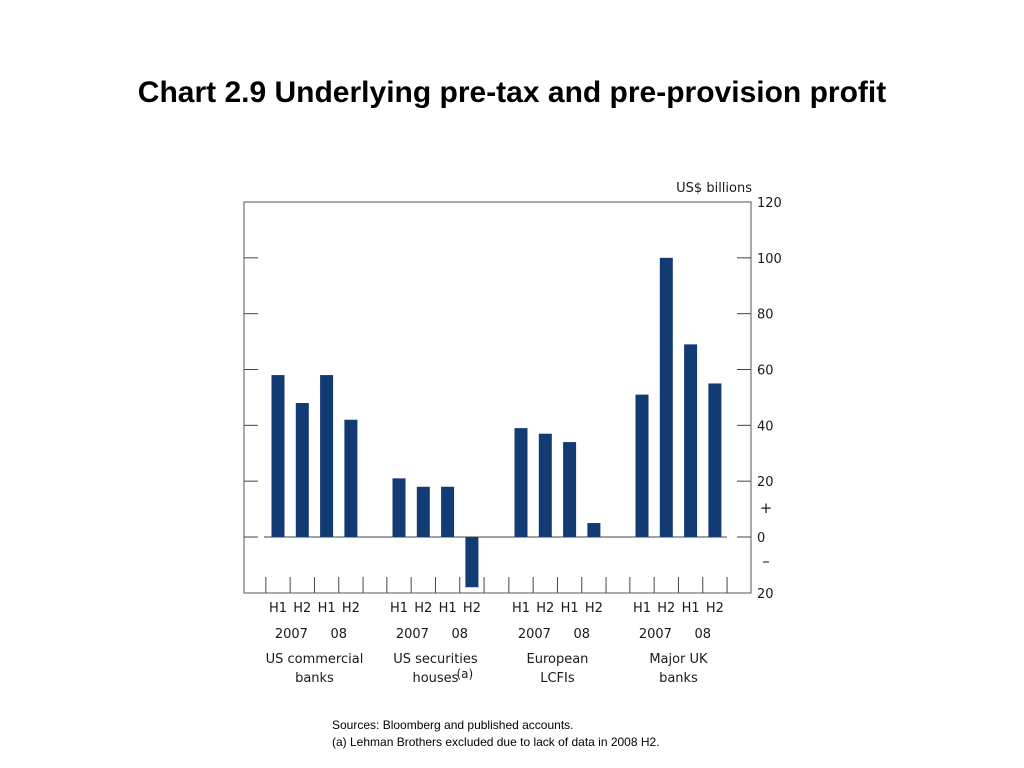 The width and height of the screenshot is (1024, 768). Describe the element at coordinates (557, 659) in the screenshot. I see `group-name-line: European` at that location.